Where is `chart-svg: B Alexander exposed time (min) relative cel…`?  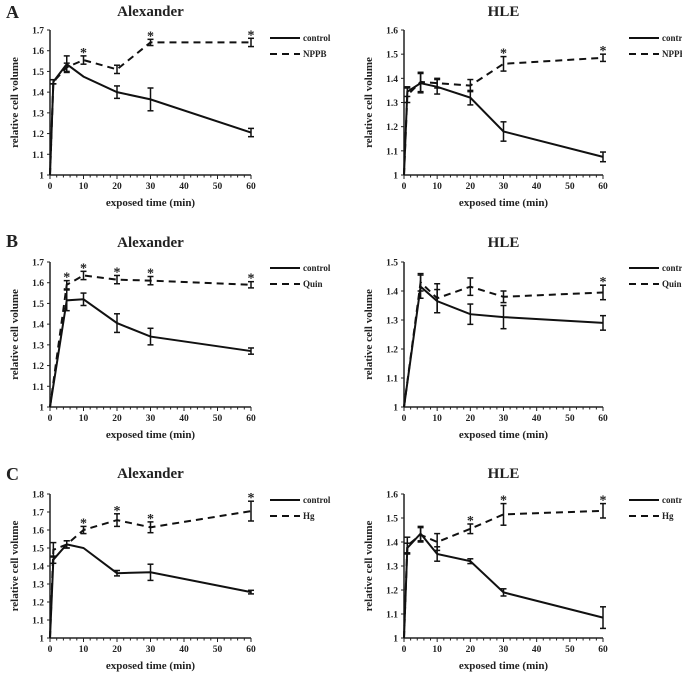
chart-svg: B Alexander exposed time (min) relative cel… is located at coordinates (168, 336).